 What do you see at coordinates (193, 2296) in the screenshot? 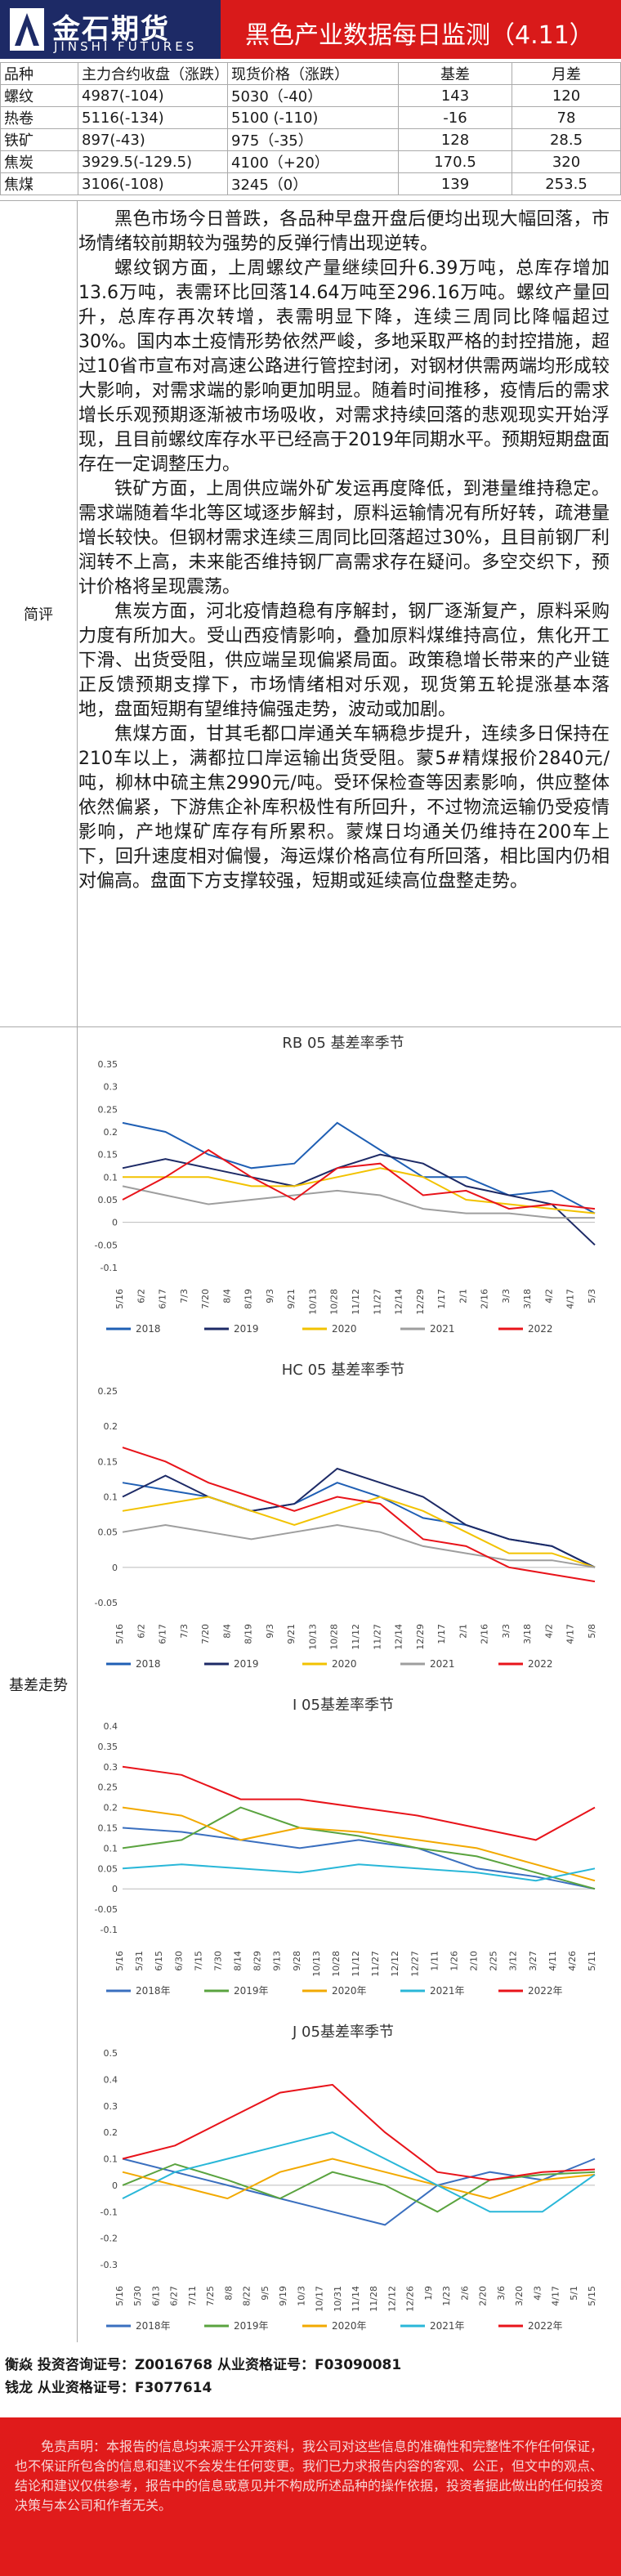
I see `x-tick-label: 7/11` at bounding box center [193, 2296].